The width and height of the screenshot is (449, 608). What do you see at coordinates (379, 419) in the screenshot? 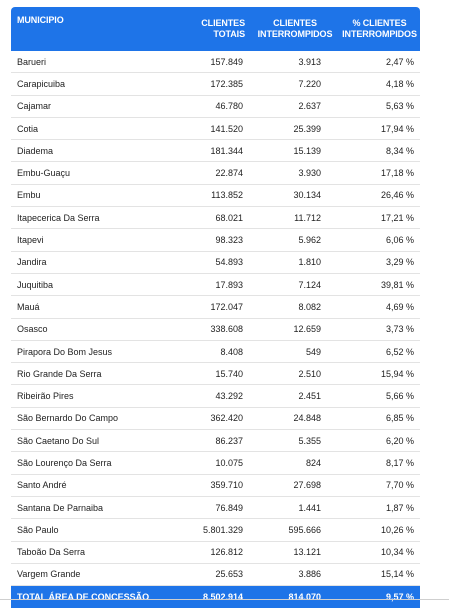
I see `cell-pct-interrompidos: 6,85 %` at bounding box center [379, 419].